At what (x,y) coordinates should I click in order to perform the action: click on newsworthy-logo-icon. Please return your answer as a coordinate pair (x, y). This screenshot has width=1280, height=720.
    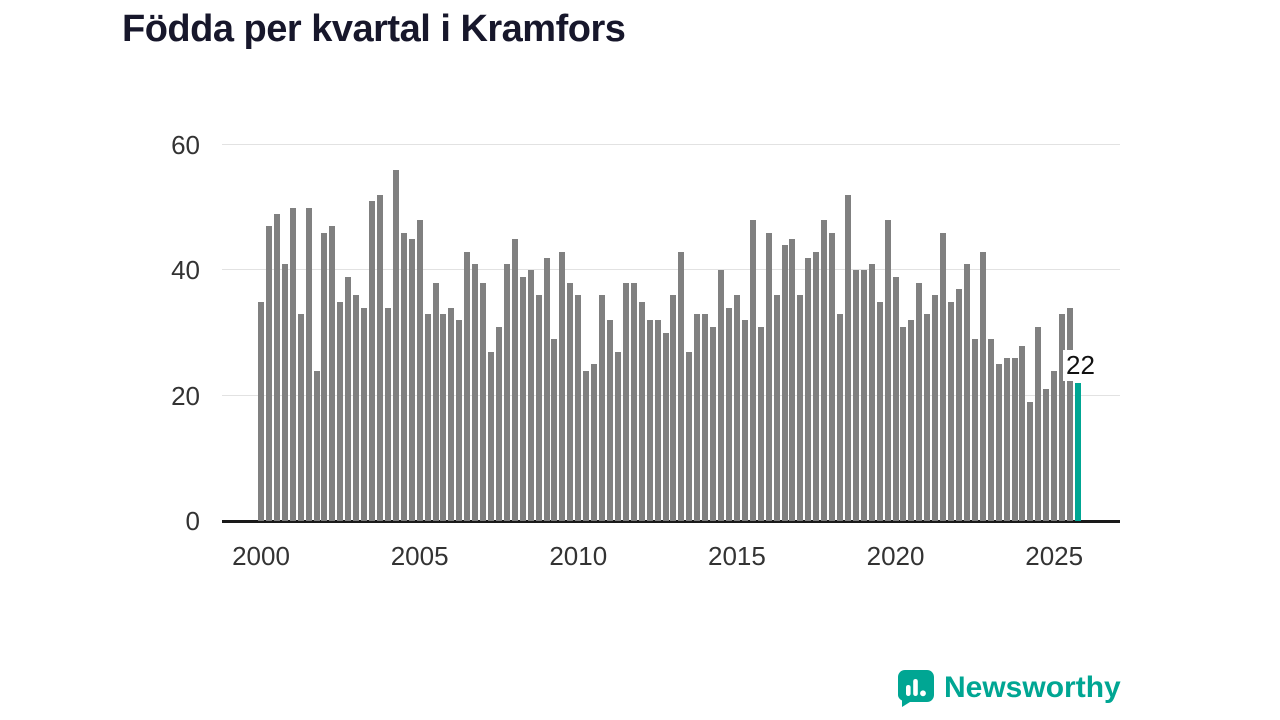
    Looking at the image, I should click on (916, 688).